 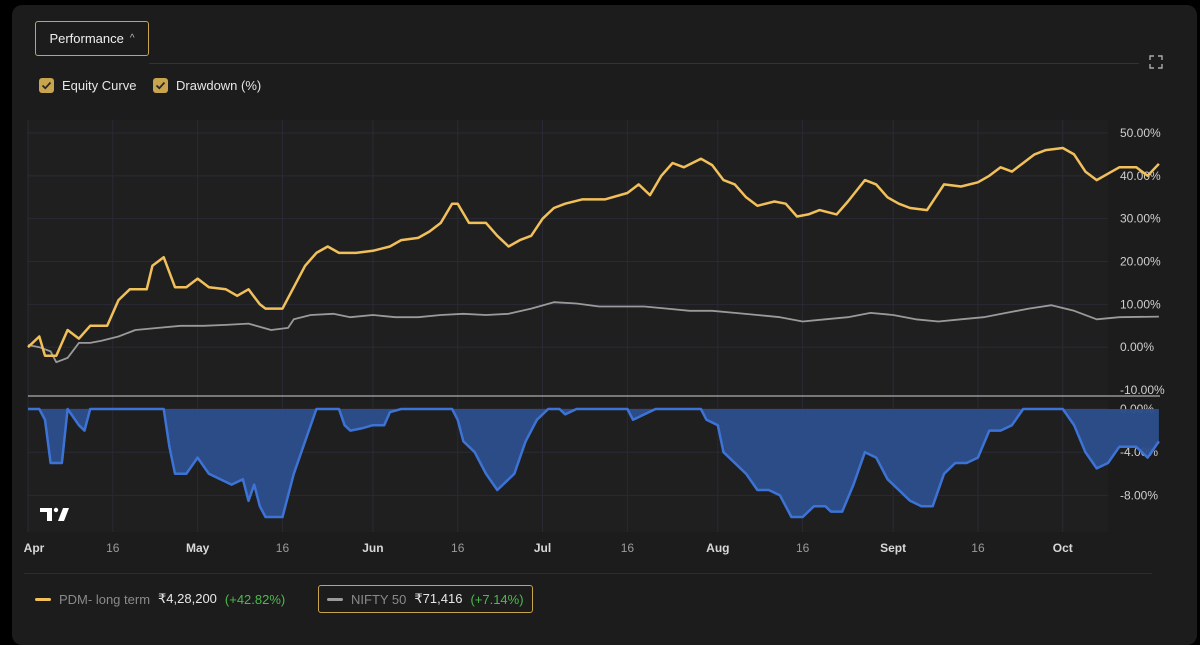 I want to click on dd-y-tick-label: -8.00%, so click(x=1139, y=495).